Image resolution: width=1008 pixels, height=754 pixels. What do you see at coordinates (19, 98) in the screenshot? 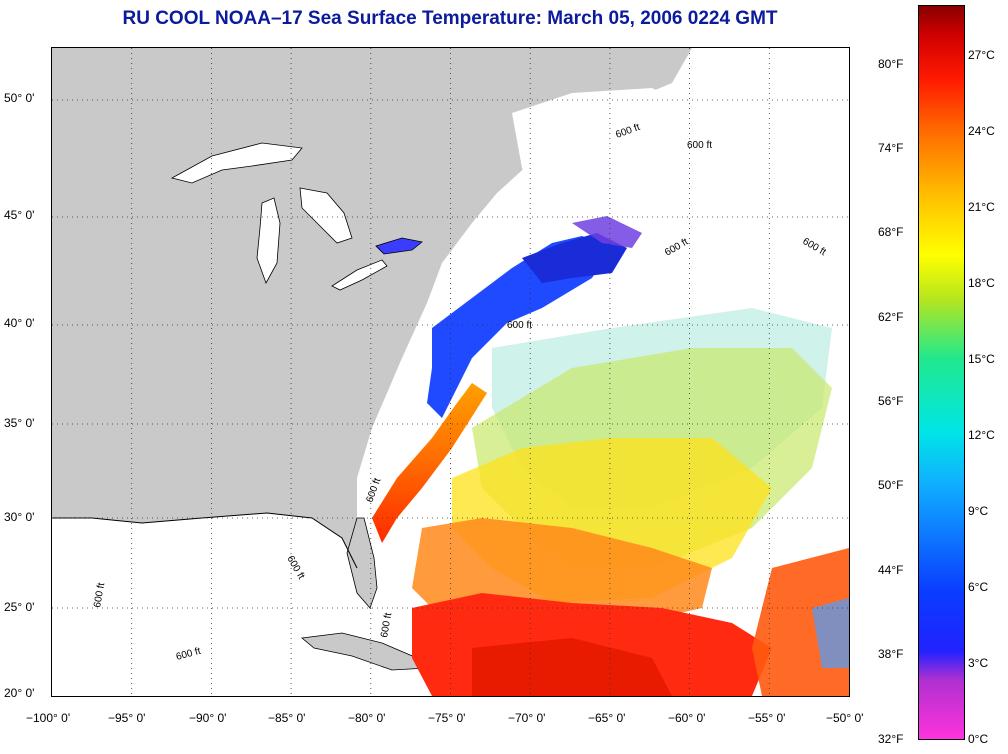
I see `lat-label: 50° 0'` at bounding box center [19, 98].